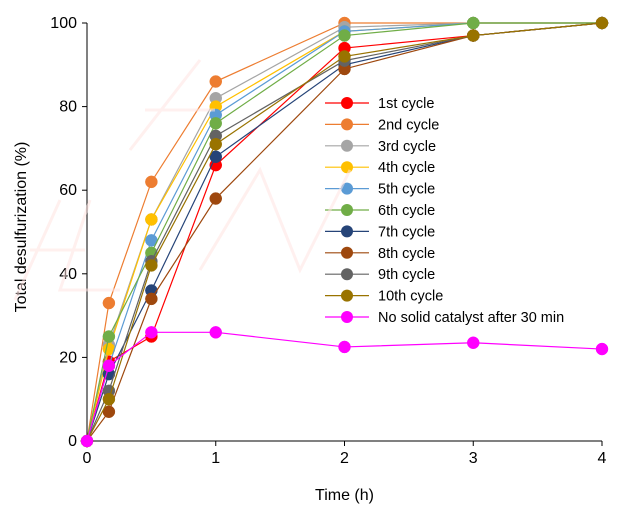 The image size is (619, 506). Describe the element at coordinates (407, 147) in the screenshot. I see `legend-label: 3rd cycle` at that location.